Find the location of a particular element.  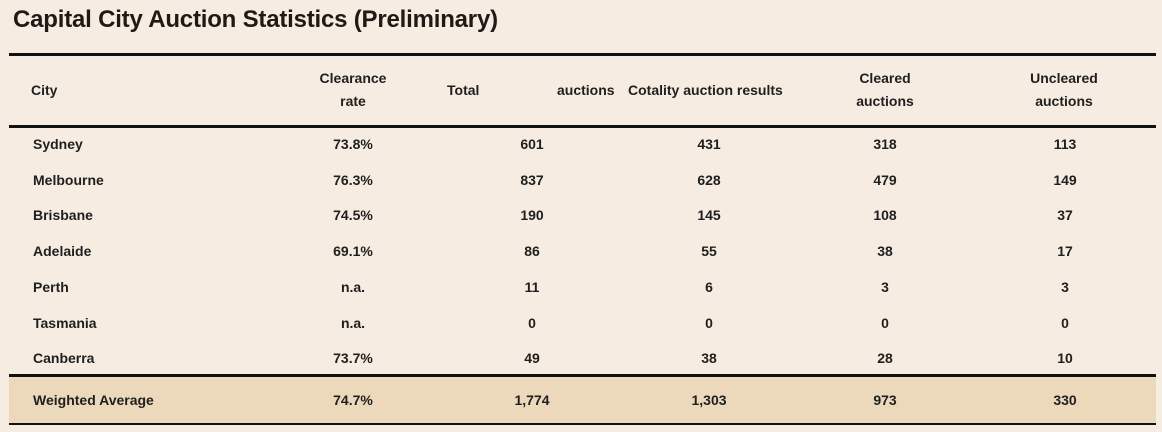

row-city: Adelaide is located at coordinates (62, 251).